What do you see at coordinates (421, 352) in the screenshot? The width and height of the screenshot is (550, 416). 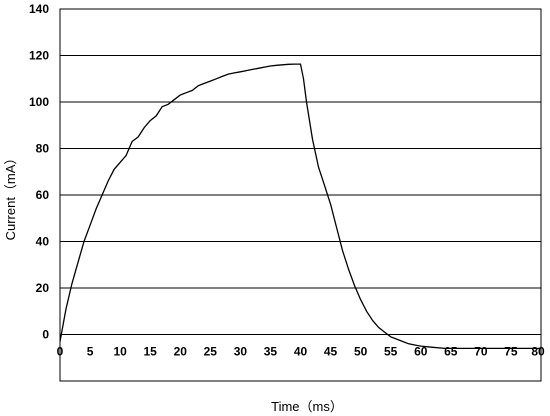 I see `x-tick-label: 60` at bounding box center [421, 352].